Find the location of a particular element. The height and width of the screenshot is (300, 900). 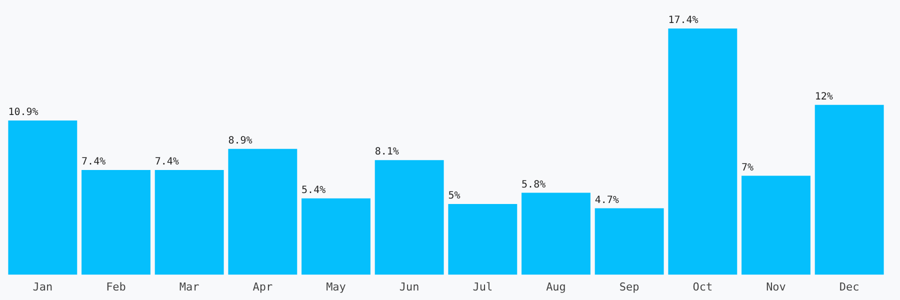

data-label: 4.7% is located at coordinates (606, 200).